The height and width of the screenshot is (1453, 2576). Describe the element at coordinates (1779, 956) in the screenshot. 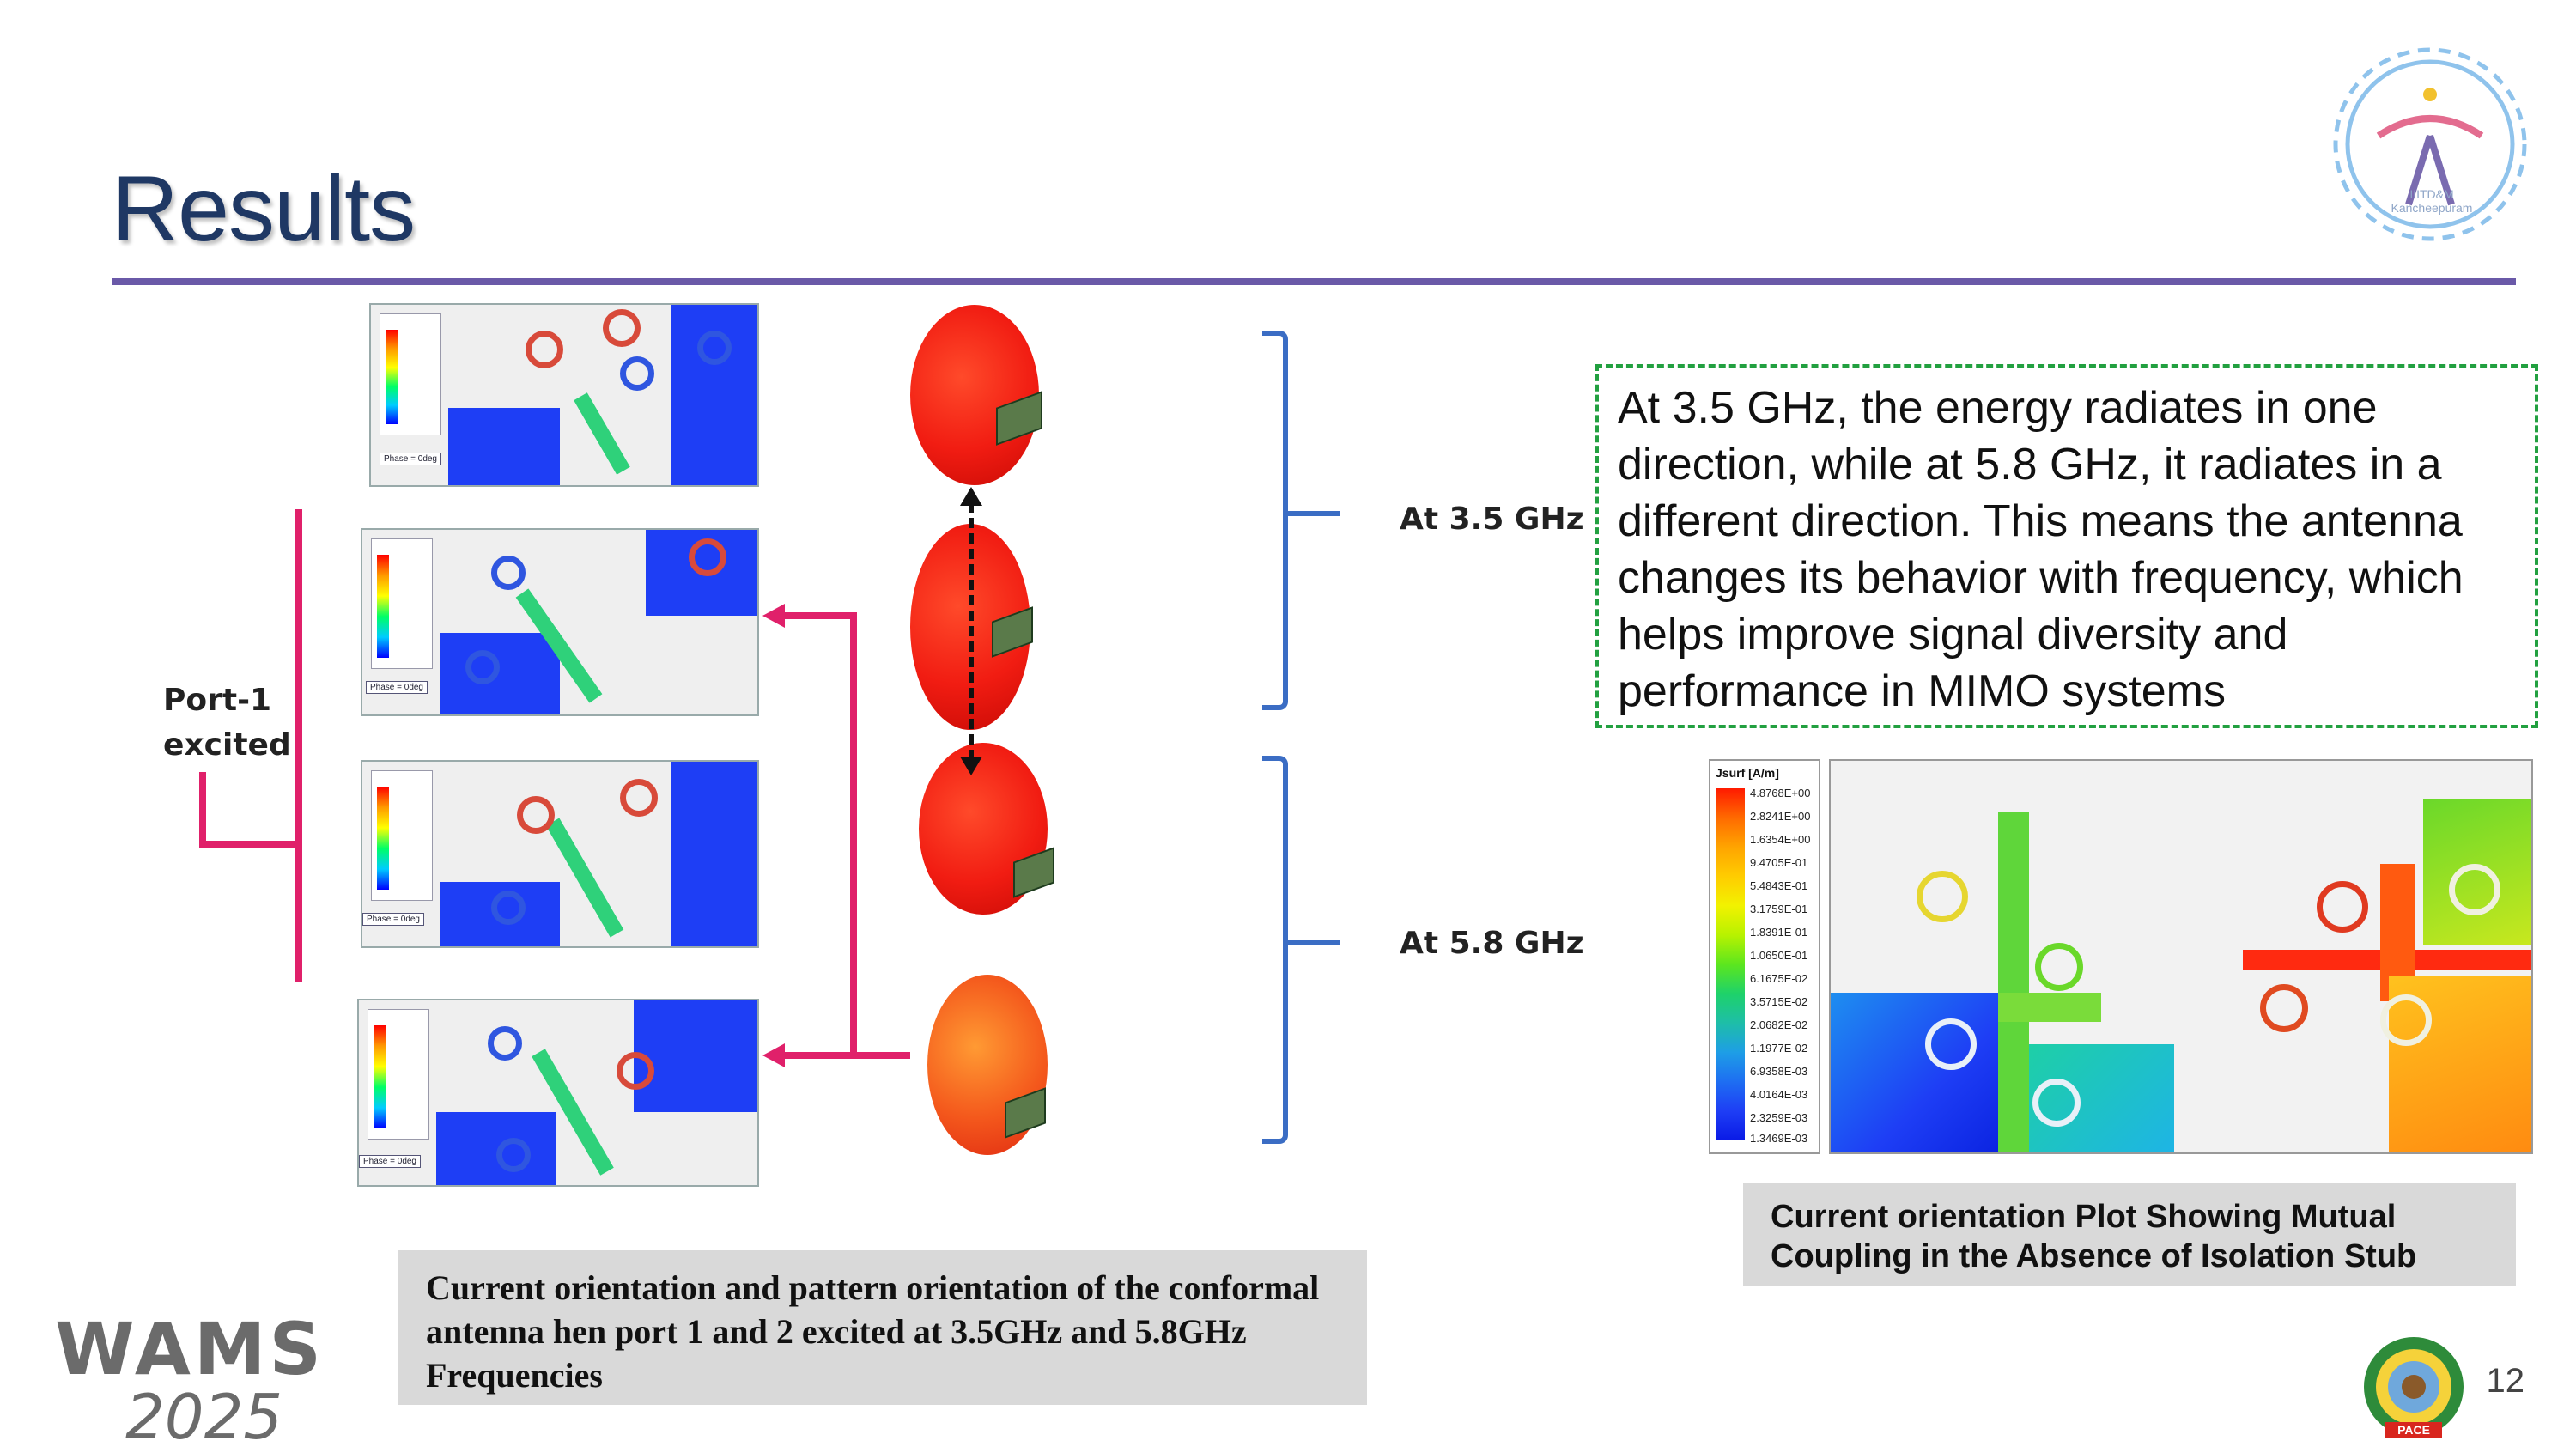

I see `legend-value: 1.0650E-01` at that location.